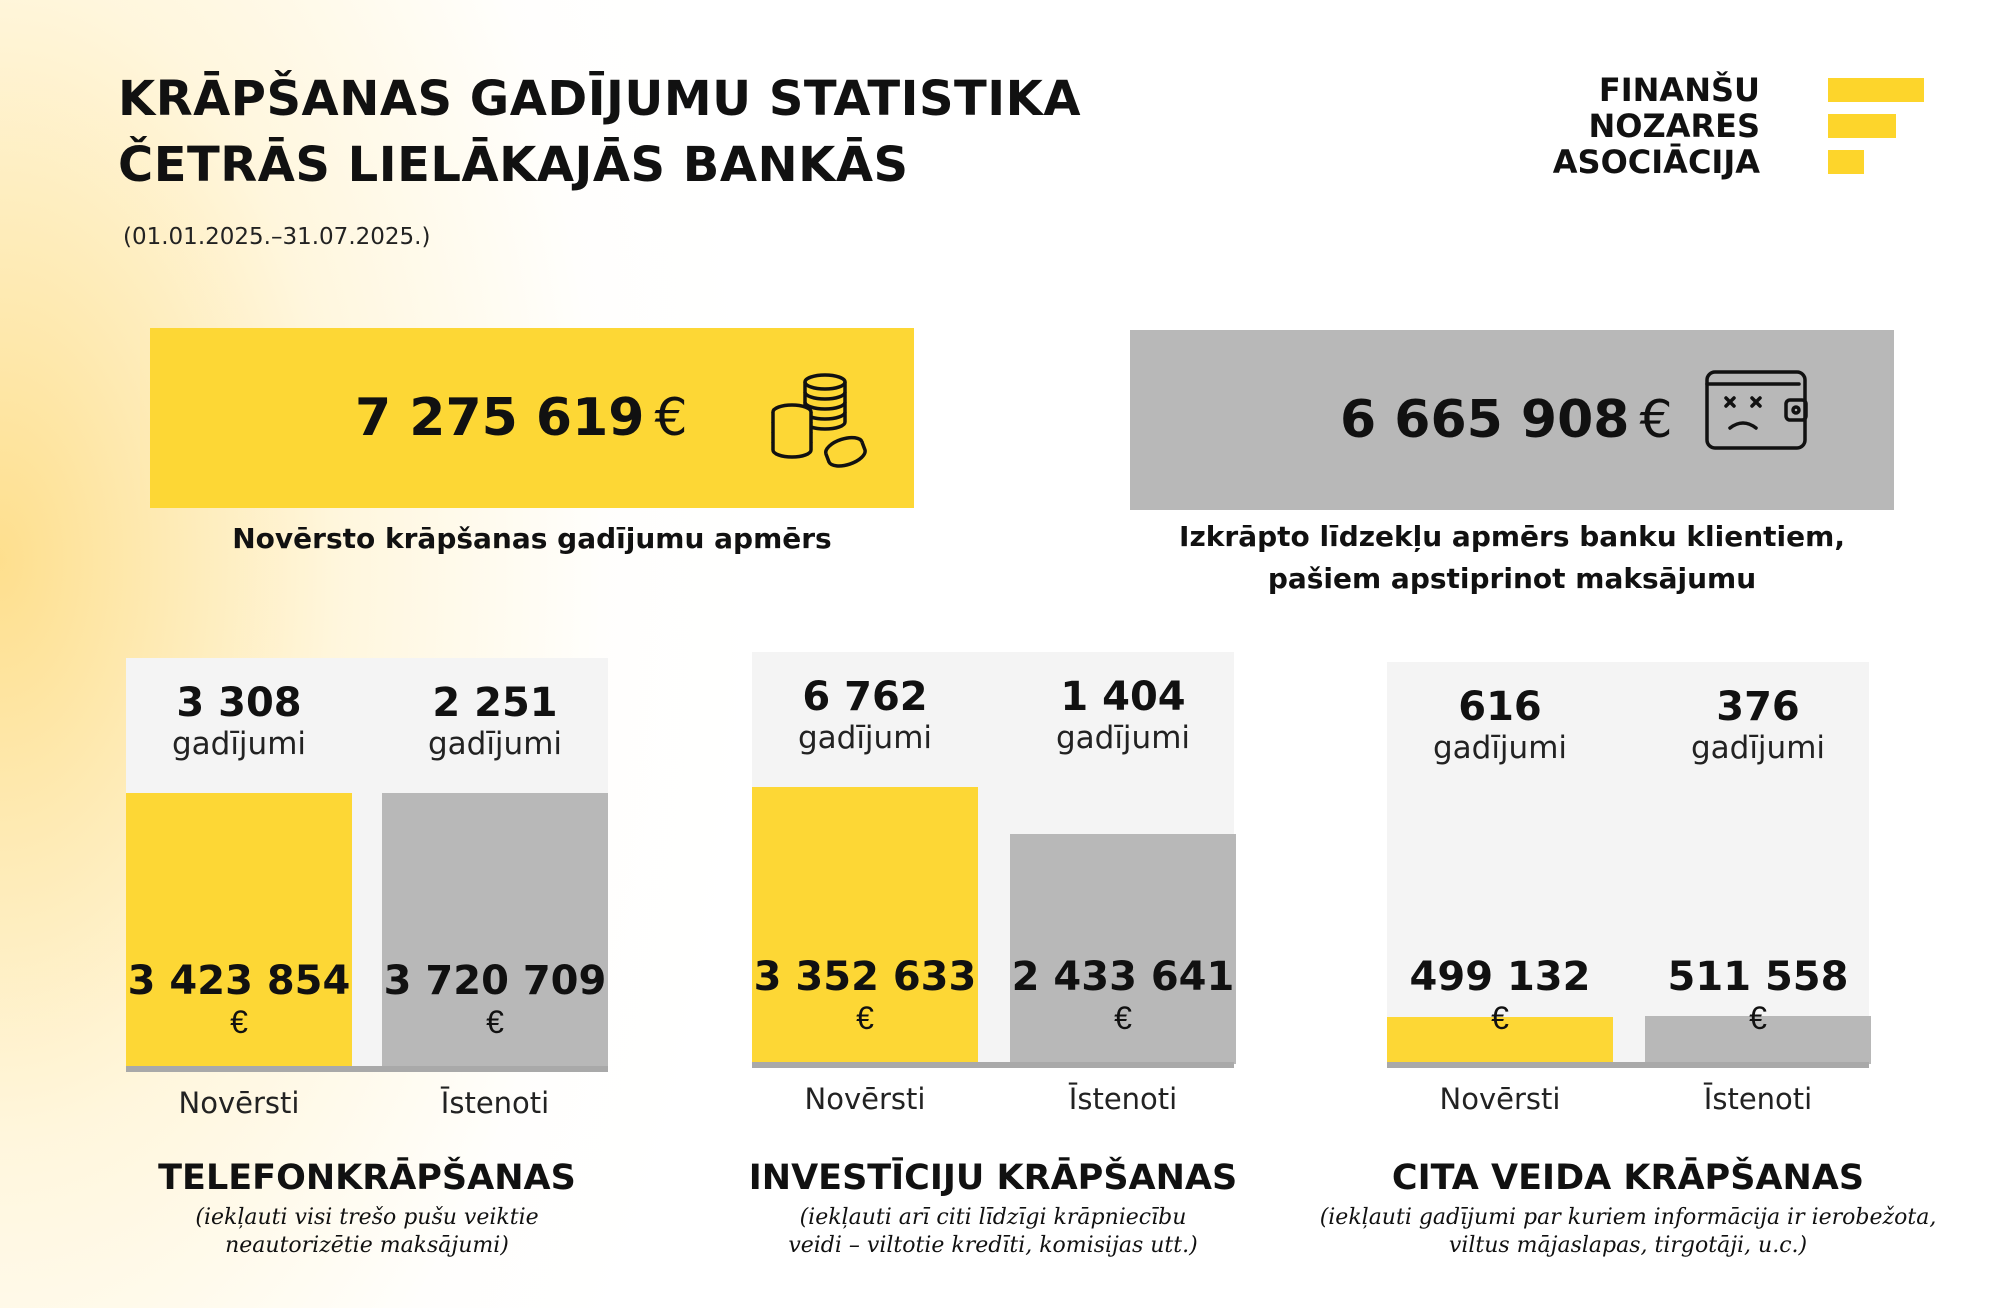  I want to click on kpi-realized-caption-line-2: pašiem apstiprinot maksājumu, so click(1512, 578).